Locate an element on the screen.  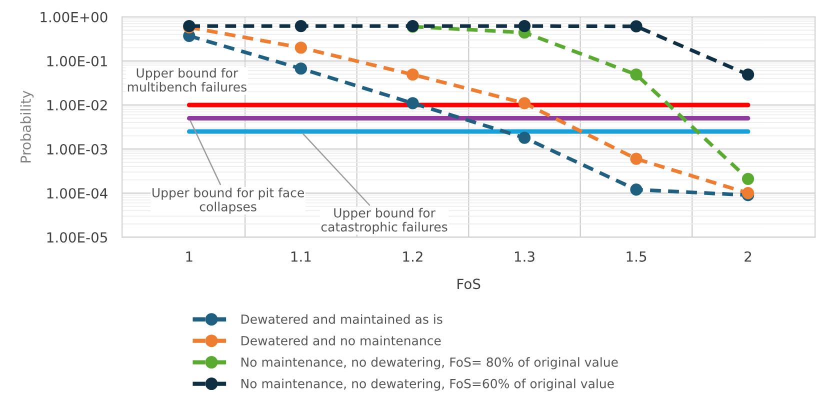
annotation: Upper bound for multibench failures is located at coordinates (187, 80).